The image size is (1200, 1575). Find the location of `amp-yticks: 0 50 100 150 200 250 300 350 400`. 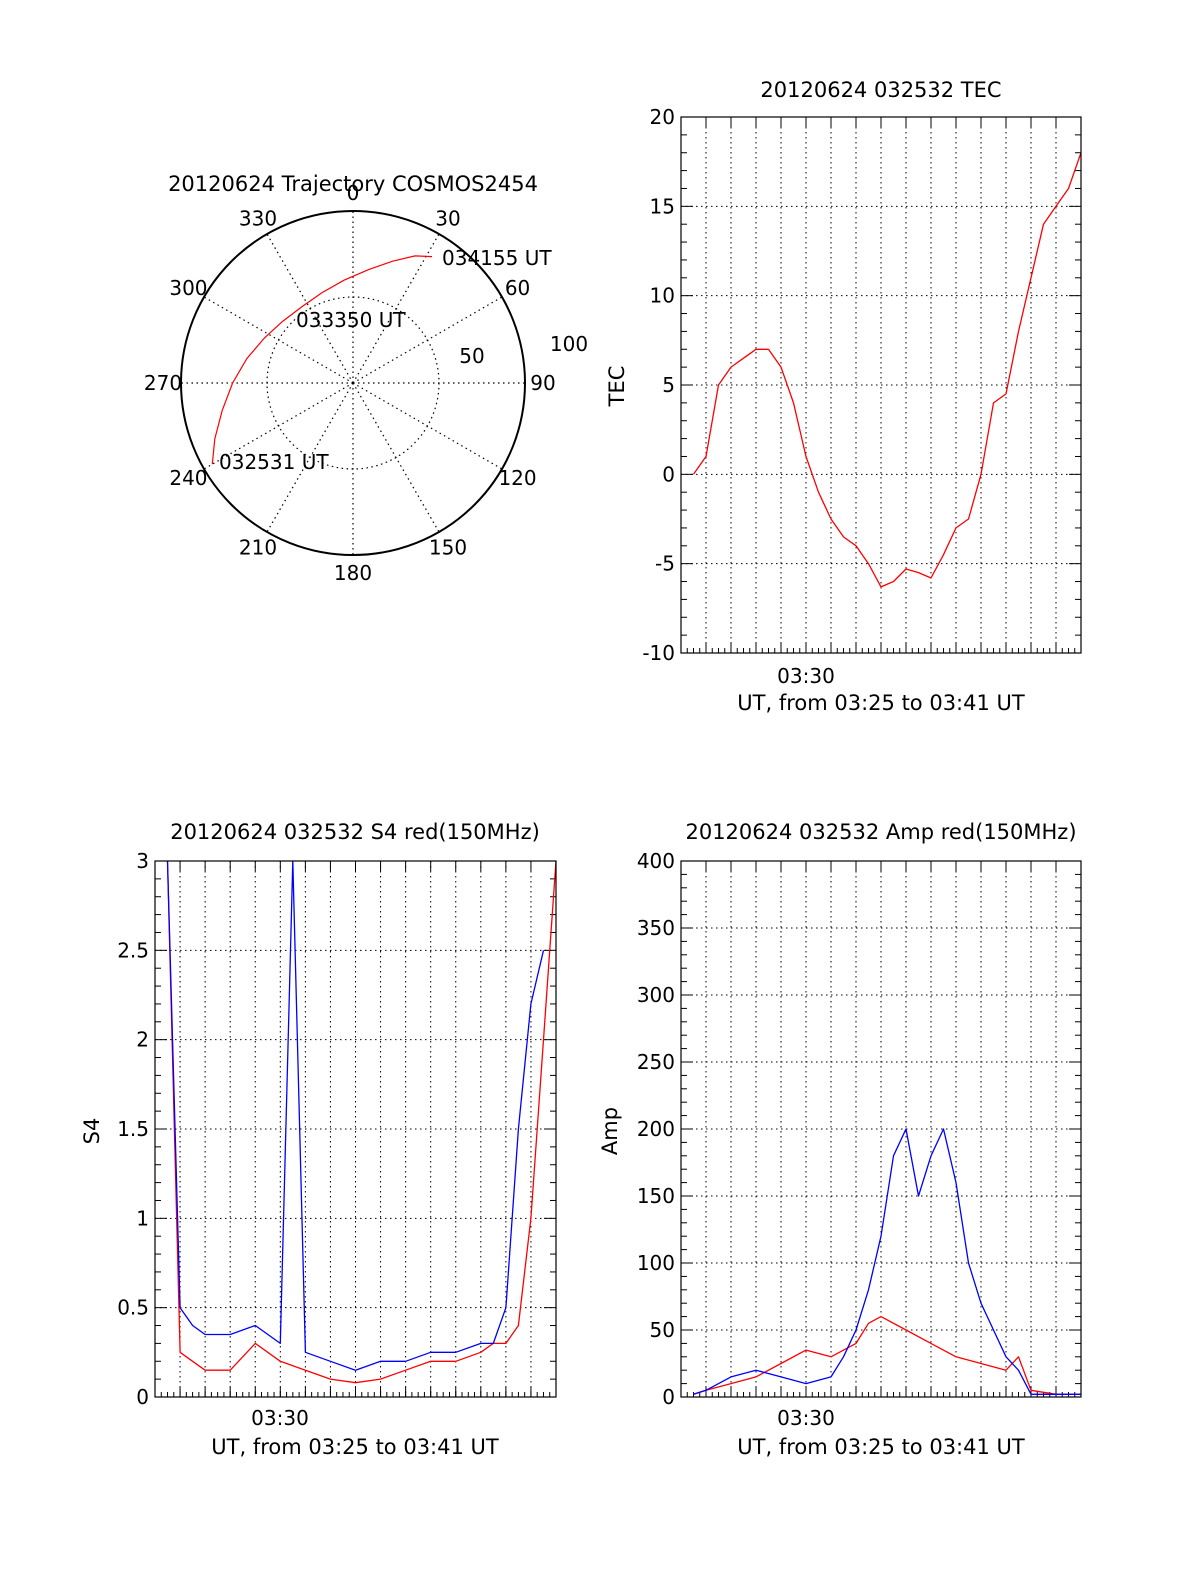

amp-yticks: 0 50 100 150 200 250 300 350 400 is located at coordinates (656, 1129).